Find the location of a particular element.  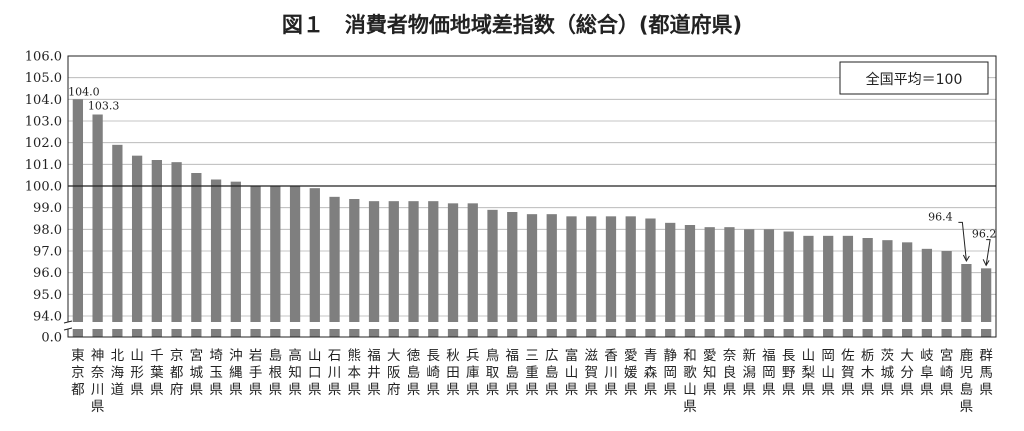

axis-break-mark is located at coordinates (68, 329).